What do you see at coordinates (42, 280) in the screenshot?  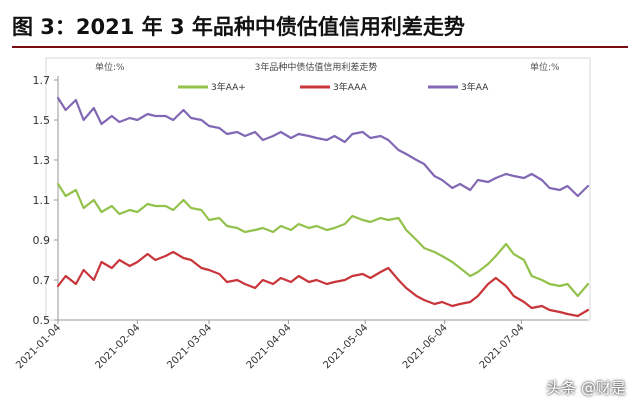 I see `y-tick-label: 0.7` at bounding box center [42, 280].